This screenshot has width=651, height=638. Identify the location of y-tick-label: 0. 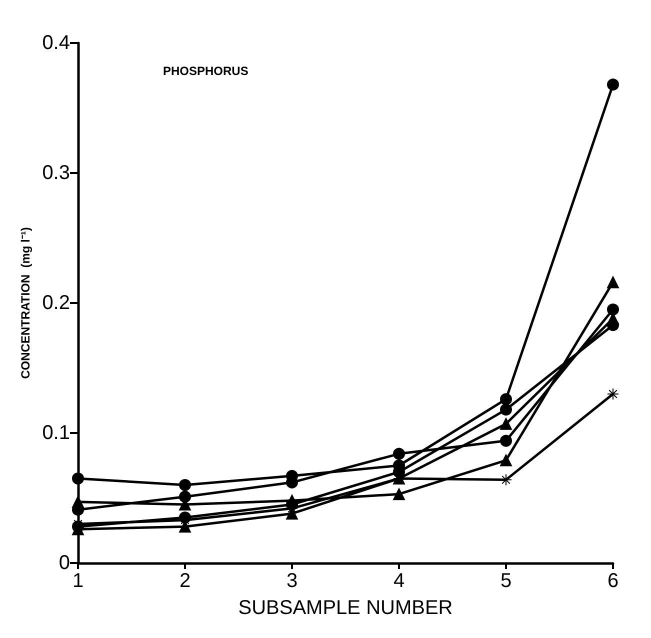
(64, 563).